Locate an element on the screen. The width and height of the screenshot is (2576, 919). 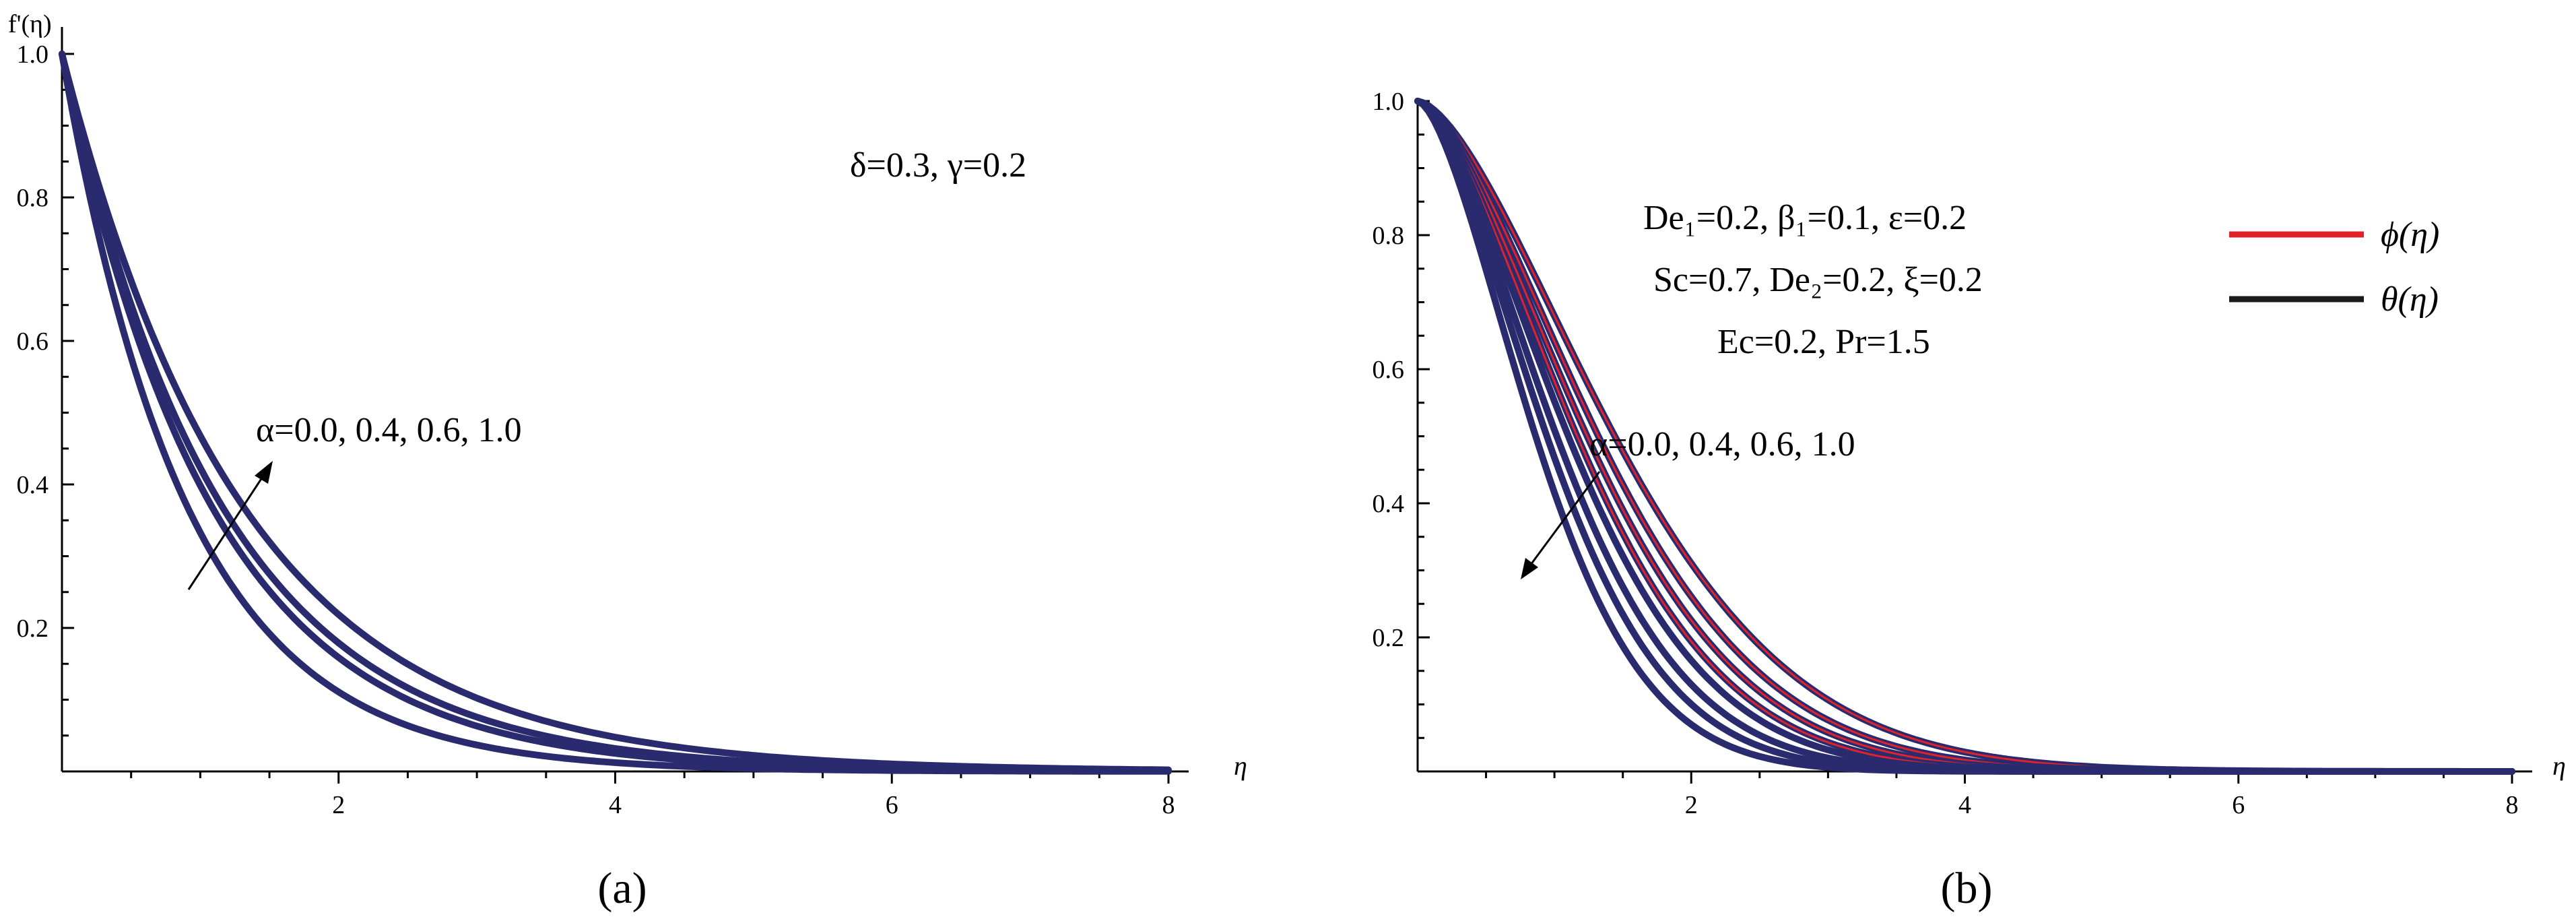
params-annotation-a: δ=0.3, γ=0.2 is located at coordinates (938, 165).